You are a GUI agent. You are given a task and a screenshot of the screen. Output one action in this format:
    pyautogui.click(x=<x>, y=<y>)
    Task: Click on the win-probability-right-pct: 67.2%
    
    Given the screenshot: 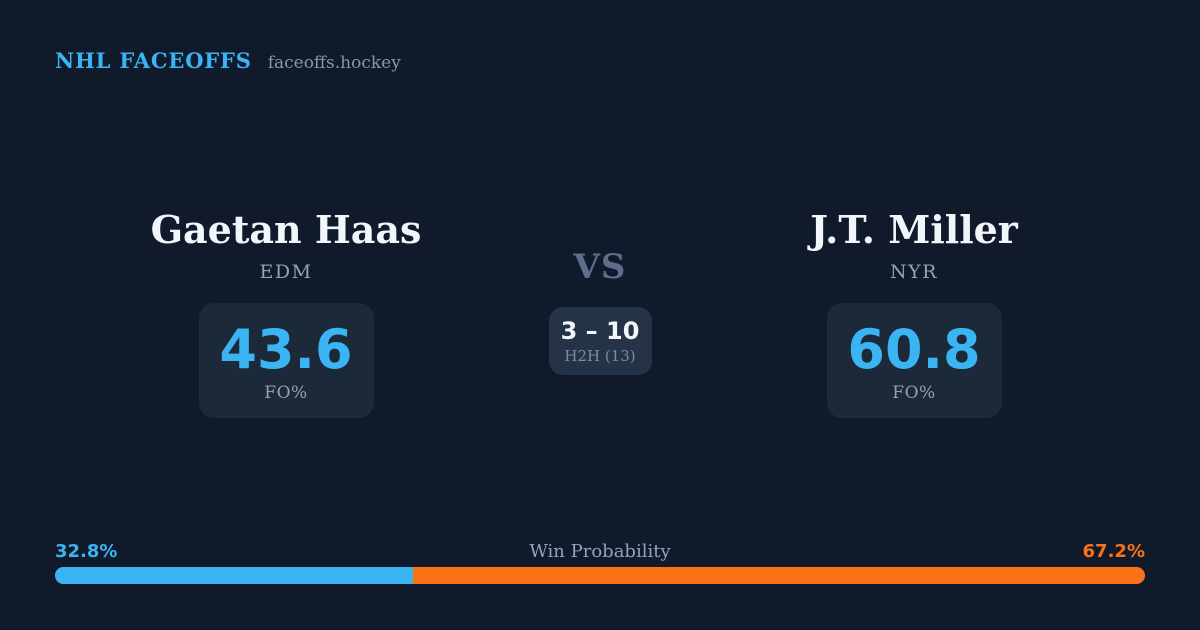 What is the action you would take?
    pyautogui.click(x=1113, y=551)
    